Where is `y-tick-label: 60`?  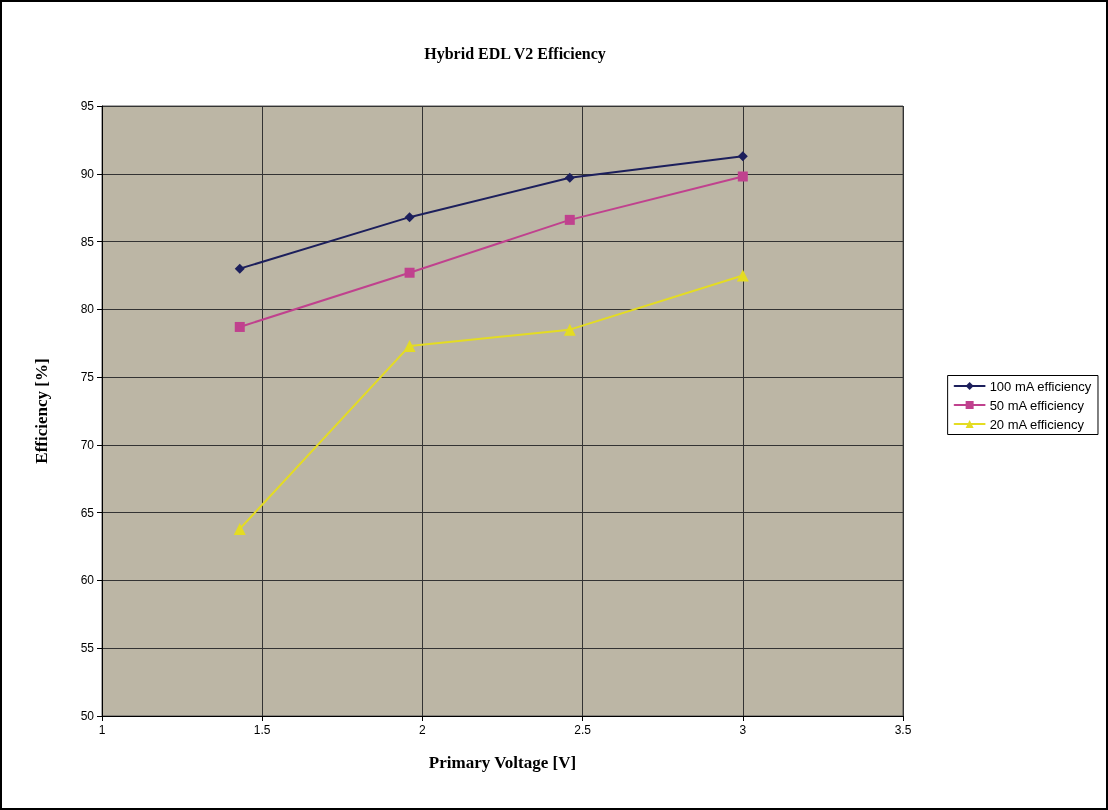 y-tick-label: 60 is located at coordinates (87, 580).